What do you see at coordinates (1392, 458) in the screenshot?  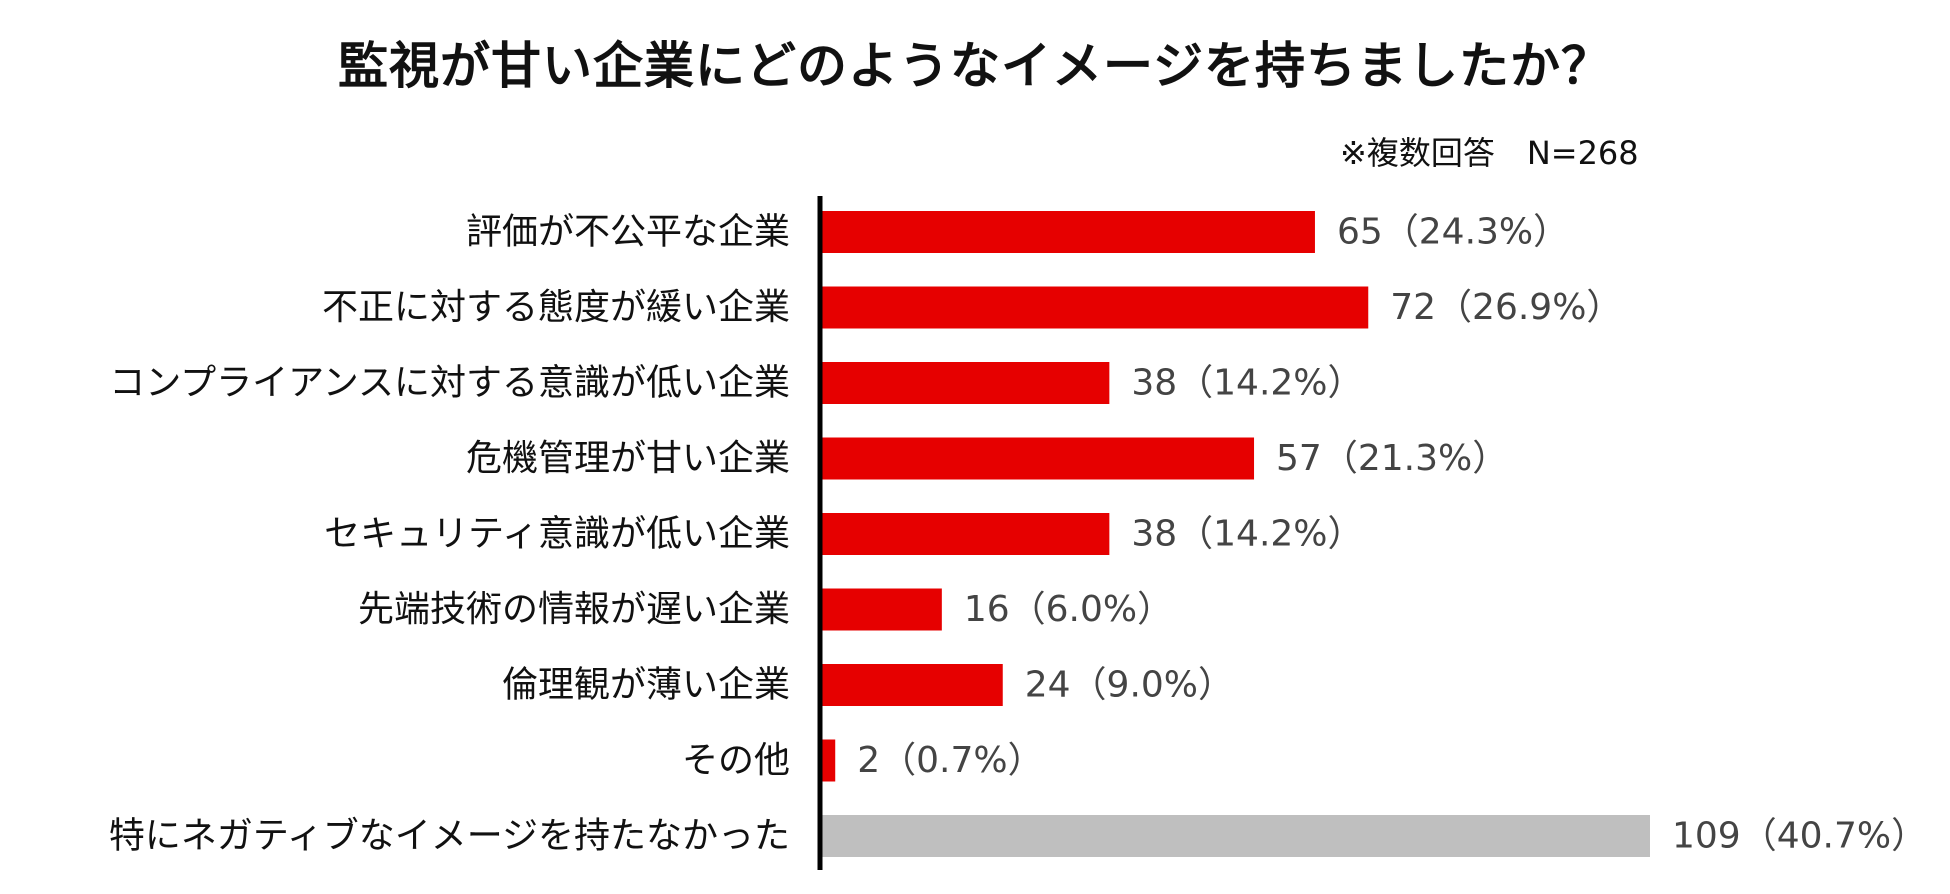 I see `value-label: 57（21.3%）` at bounding box center [1392, 458].